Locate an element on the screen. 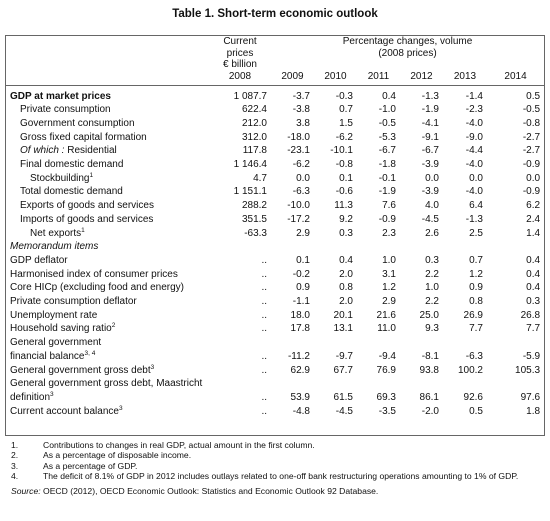 The image size is (550, 521). cell-value: 1.5 is located at coordinates (346, 123).